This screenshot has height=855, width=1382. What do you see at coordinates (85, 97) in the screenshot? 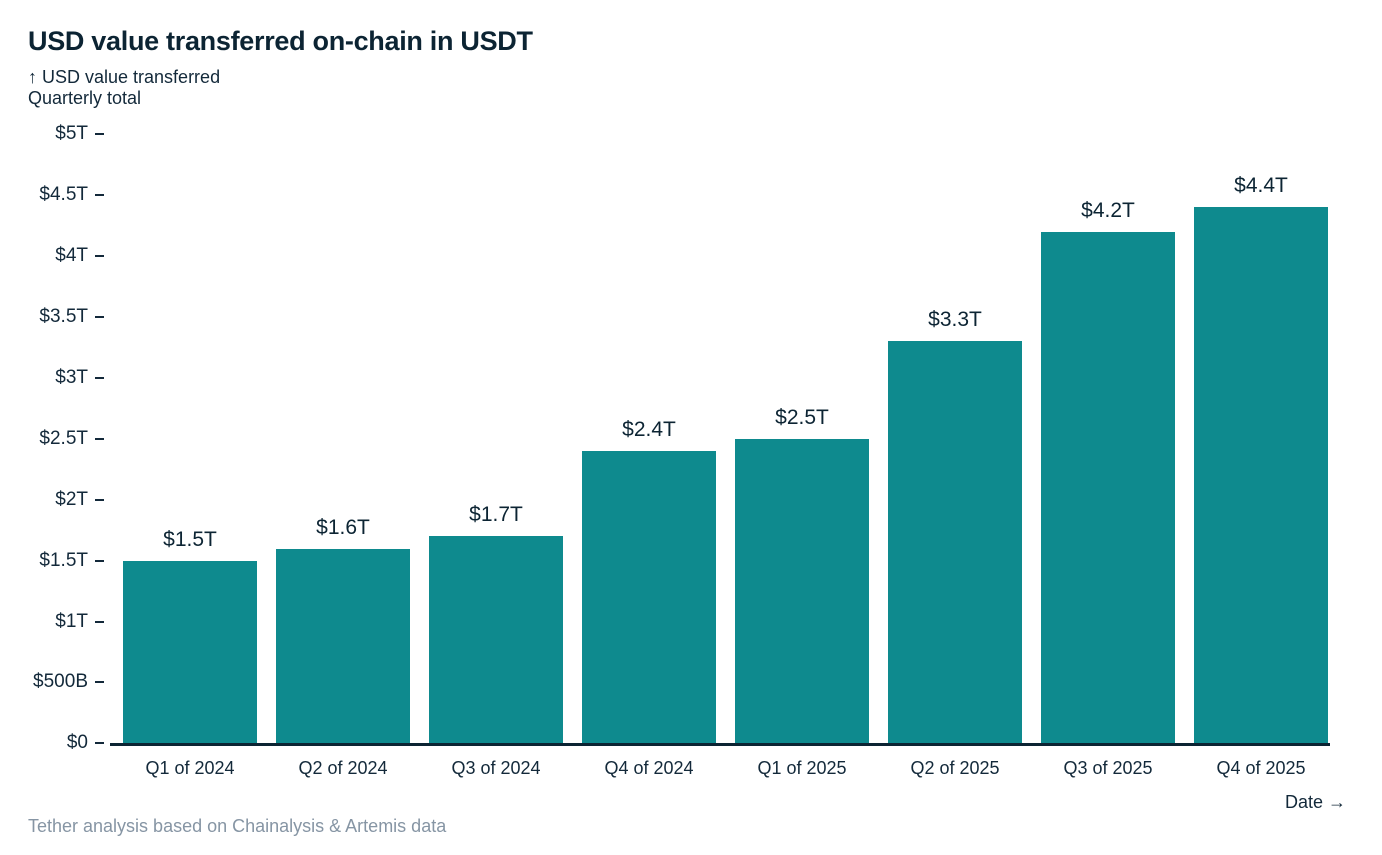
I see `y-axis-subtitle: Quarterly total` at bounding box center [85, 97].